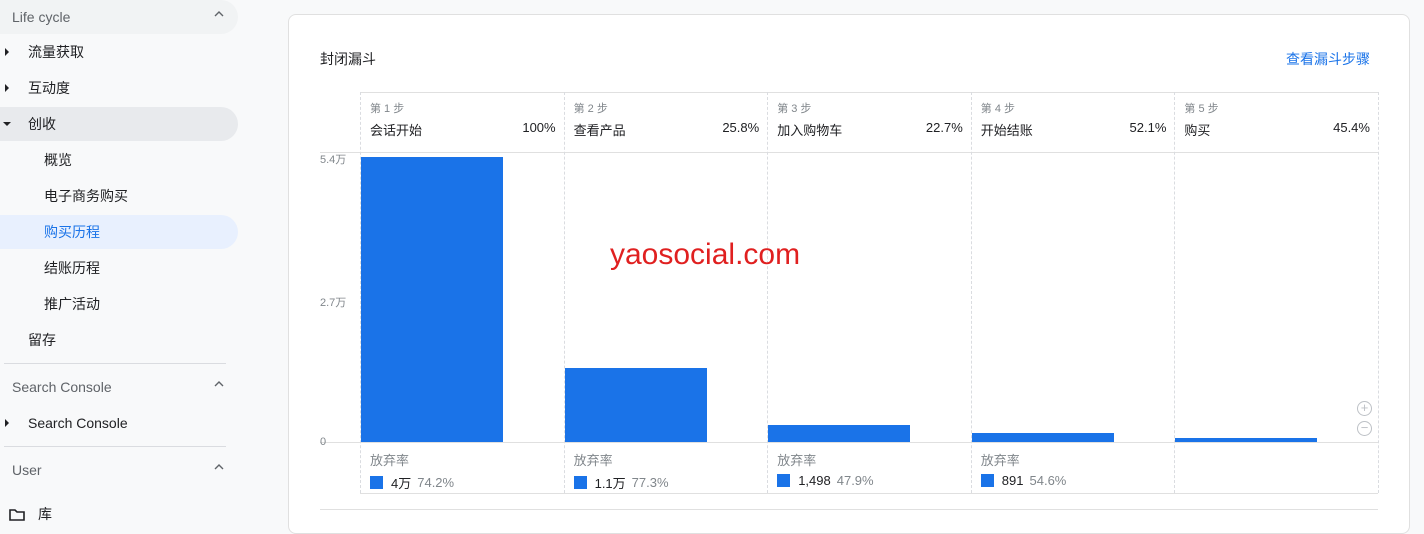 The height and width of the screenshot is (534, 1424). What do you see at coordinates (855, 480) in the screenshot?
I see `abandon-rate: 47.9%` at bounding box center [855, 480].